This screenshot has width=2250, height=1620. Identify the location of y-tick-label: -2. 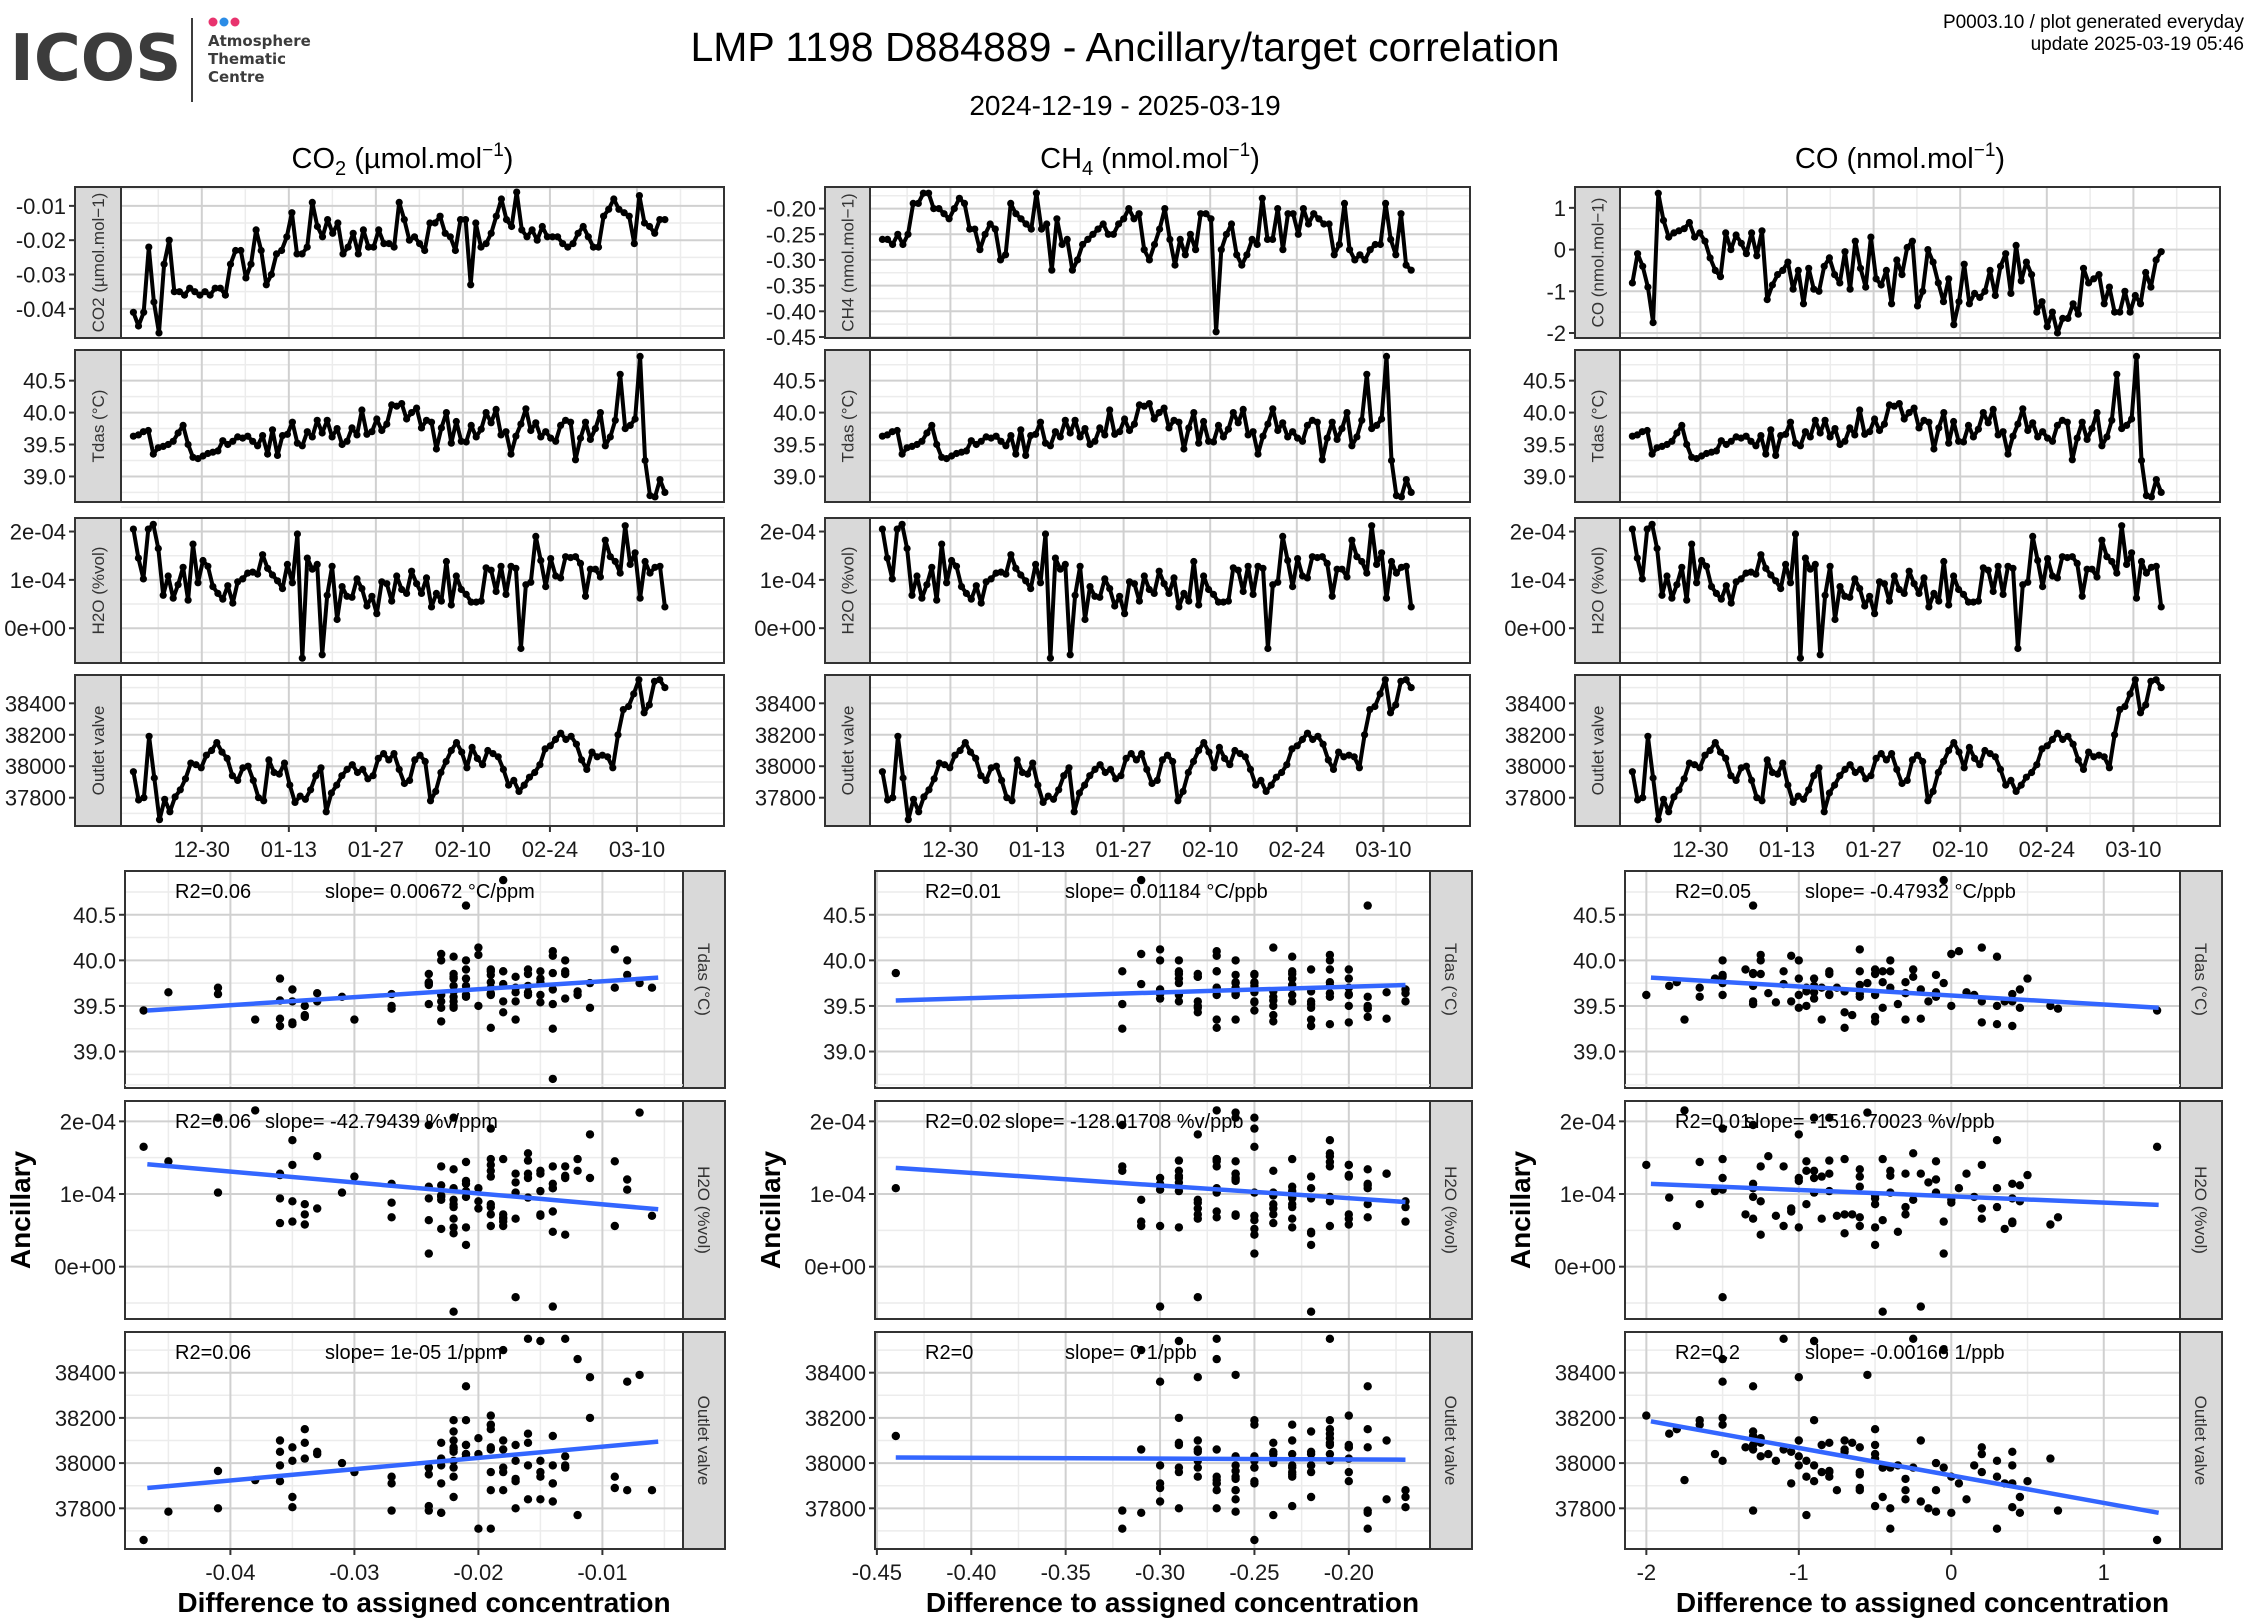
(1556, 333).